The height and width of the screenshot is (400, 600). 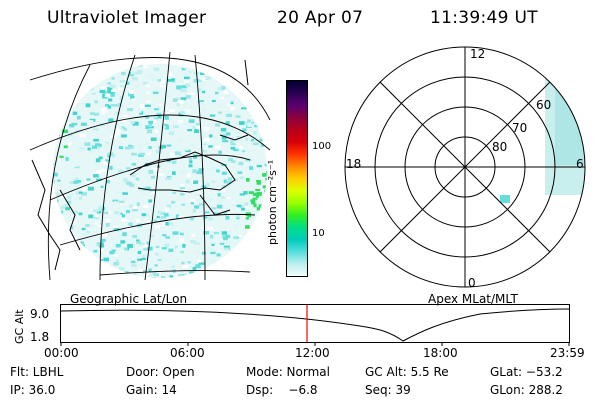 I want to click on seq-status: Seq: 39, so click(x=388, y=390).